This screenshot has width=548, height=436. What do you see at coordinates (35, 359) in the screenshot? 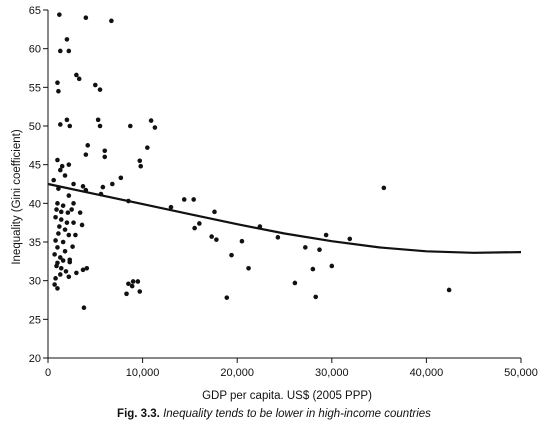
I see `y-tick-label: 20` at bounding box center [35, 359].